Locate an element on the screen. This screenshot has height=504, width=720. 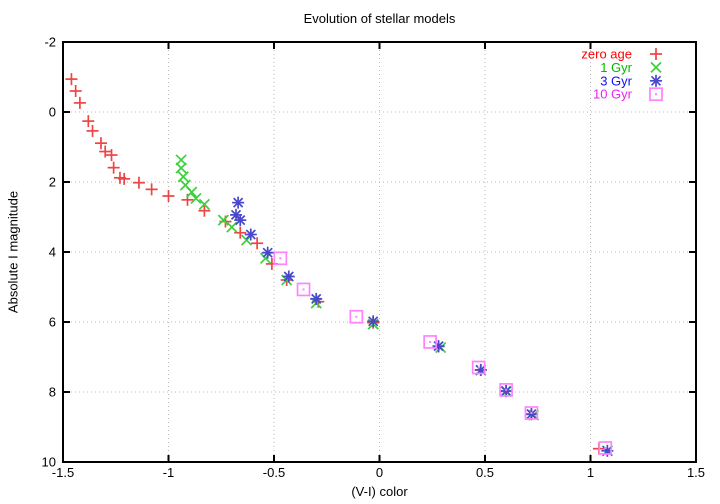
svg-text: 10 is located at coordinates (49, 462).